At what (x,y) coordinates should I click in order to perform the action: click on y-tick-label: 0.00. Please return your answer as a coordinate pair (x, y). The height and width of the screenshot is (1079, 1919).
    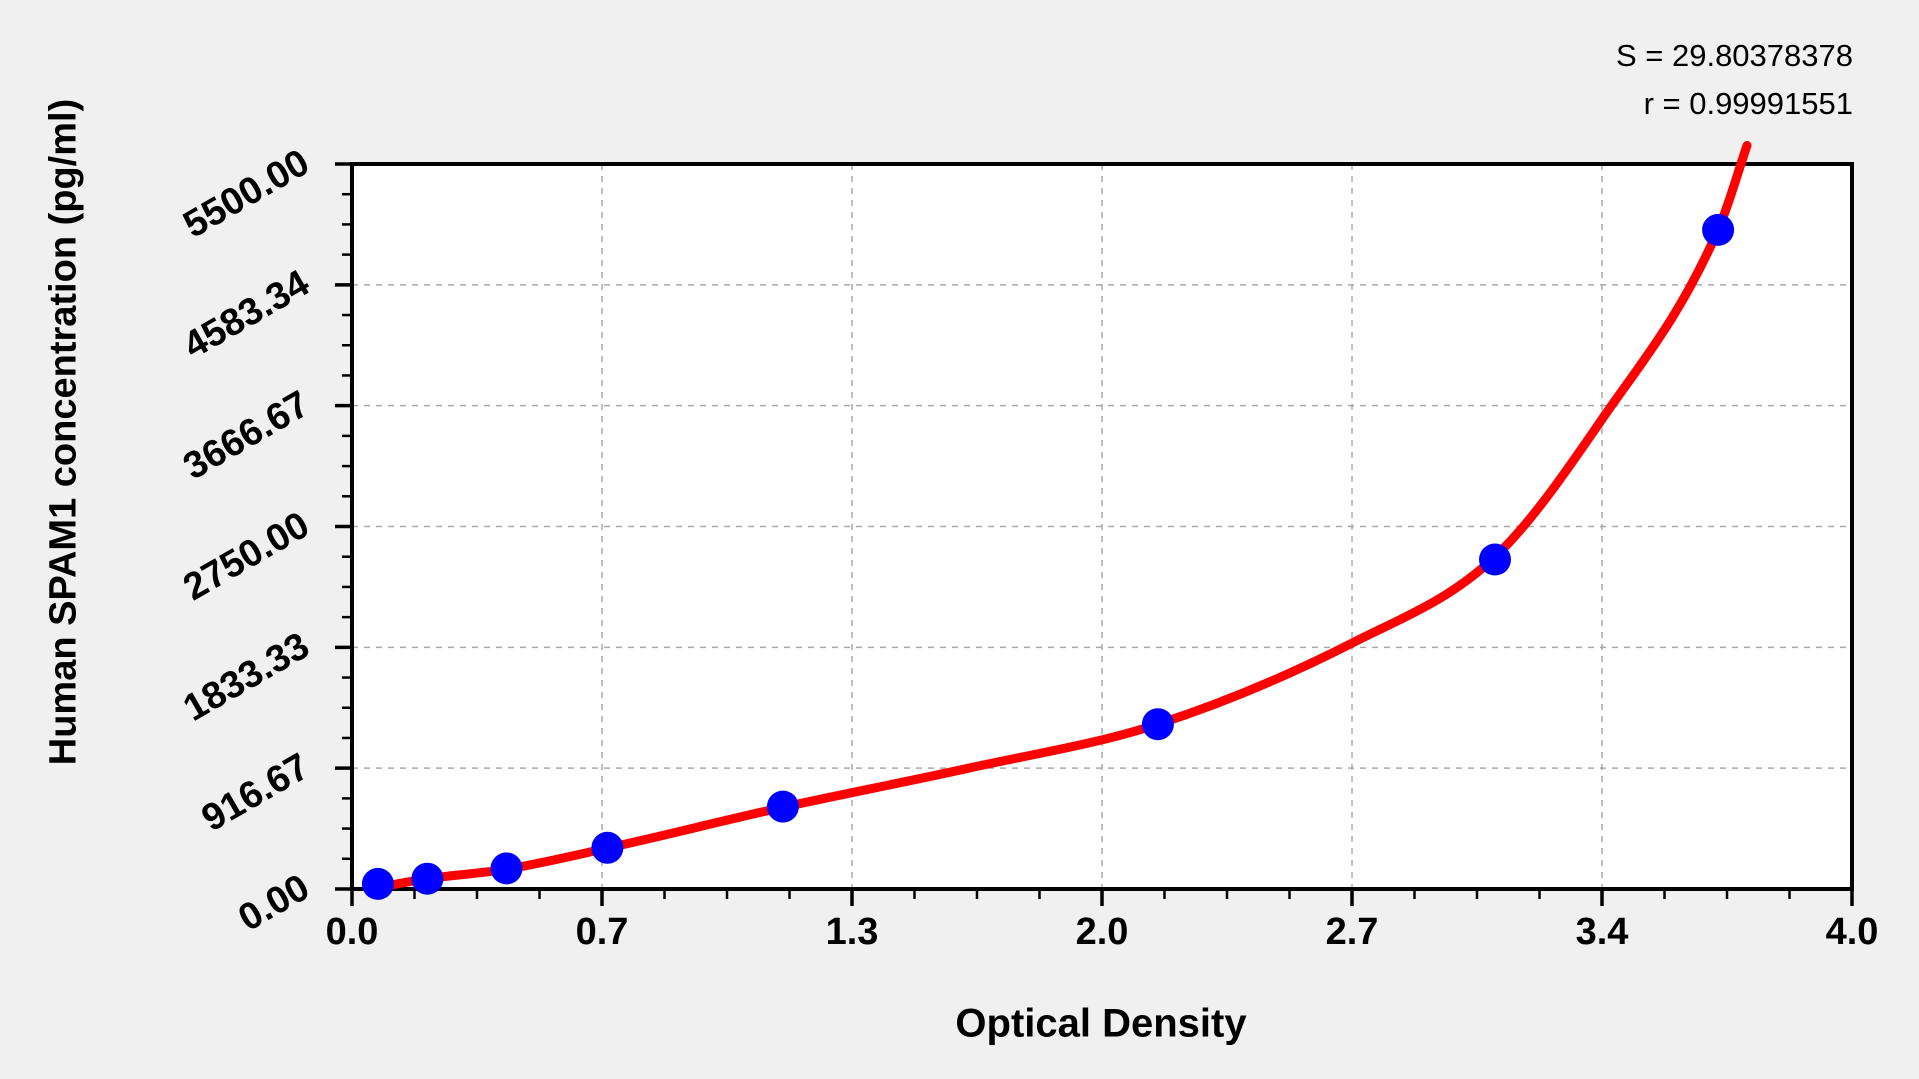
    Looking at the image, I should click on (273, 902).